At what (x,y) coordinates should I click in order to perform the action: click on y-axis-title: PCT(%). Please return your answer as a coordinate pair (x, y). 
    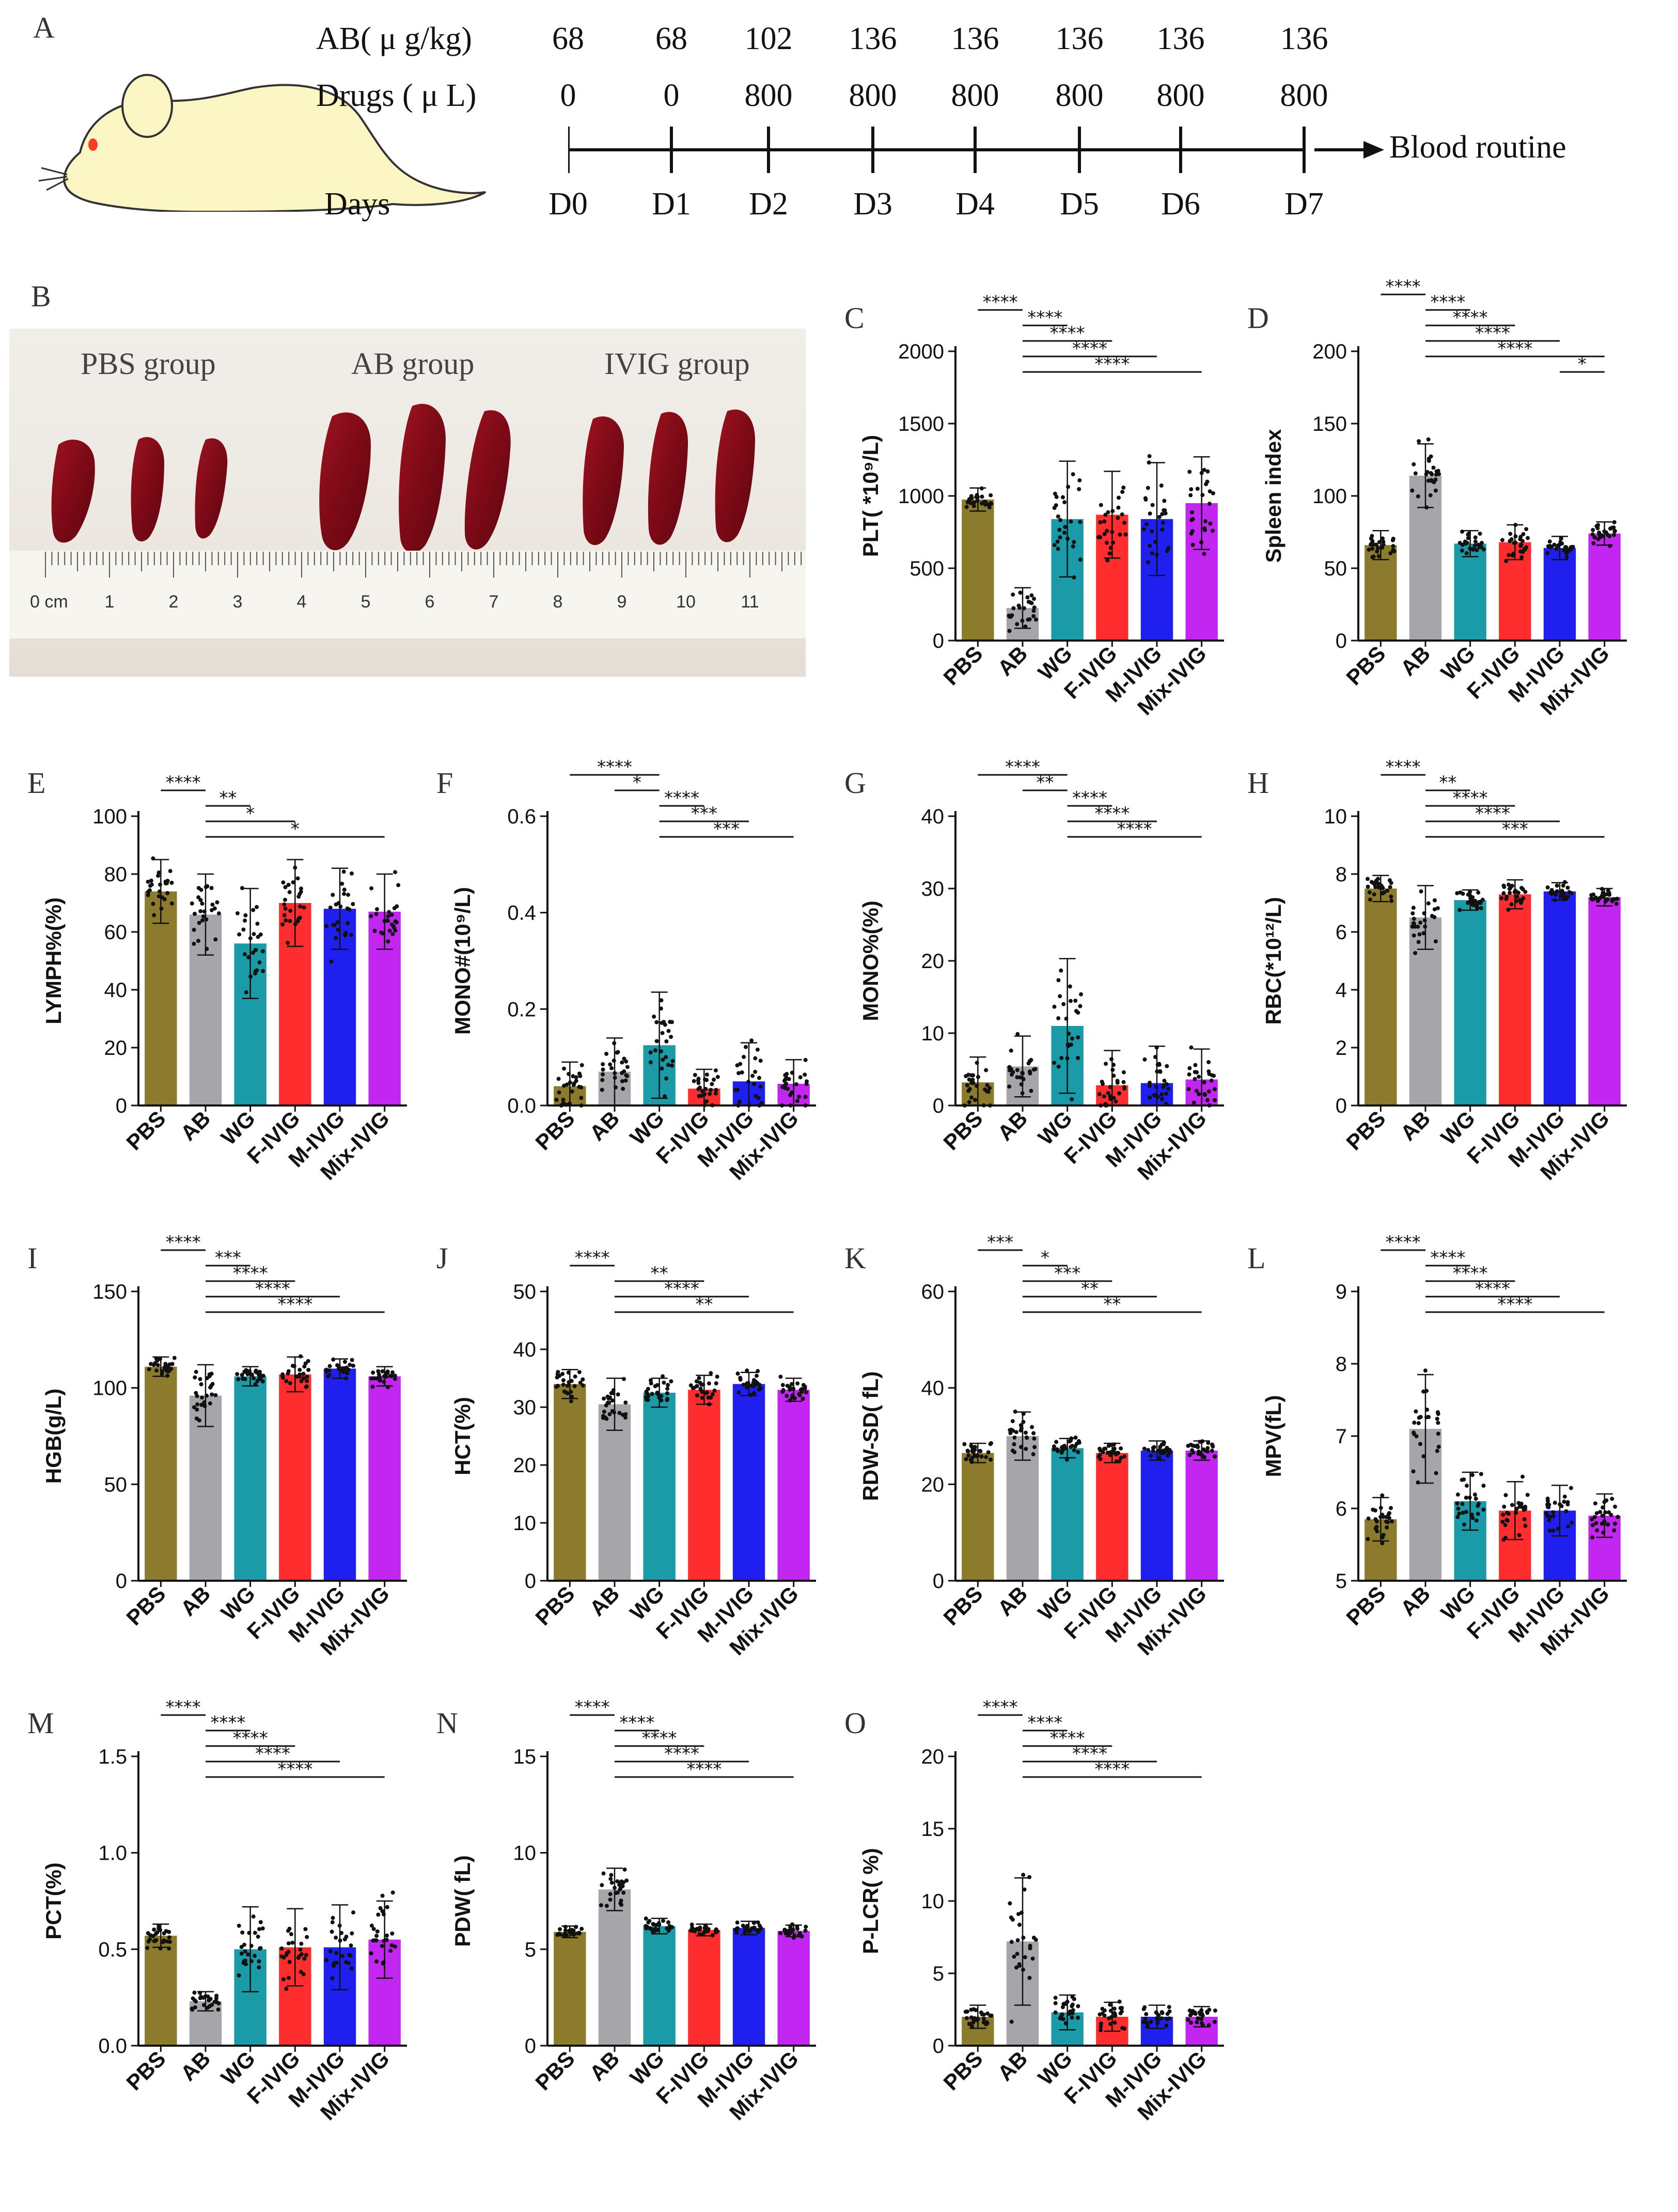
    Looking at the image, I should click on (53, 1901).